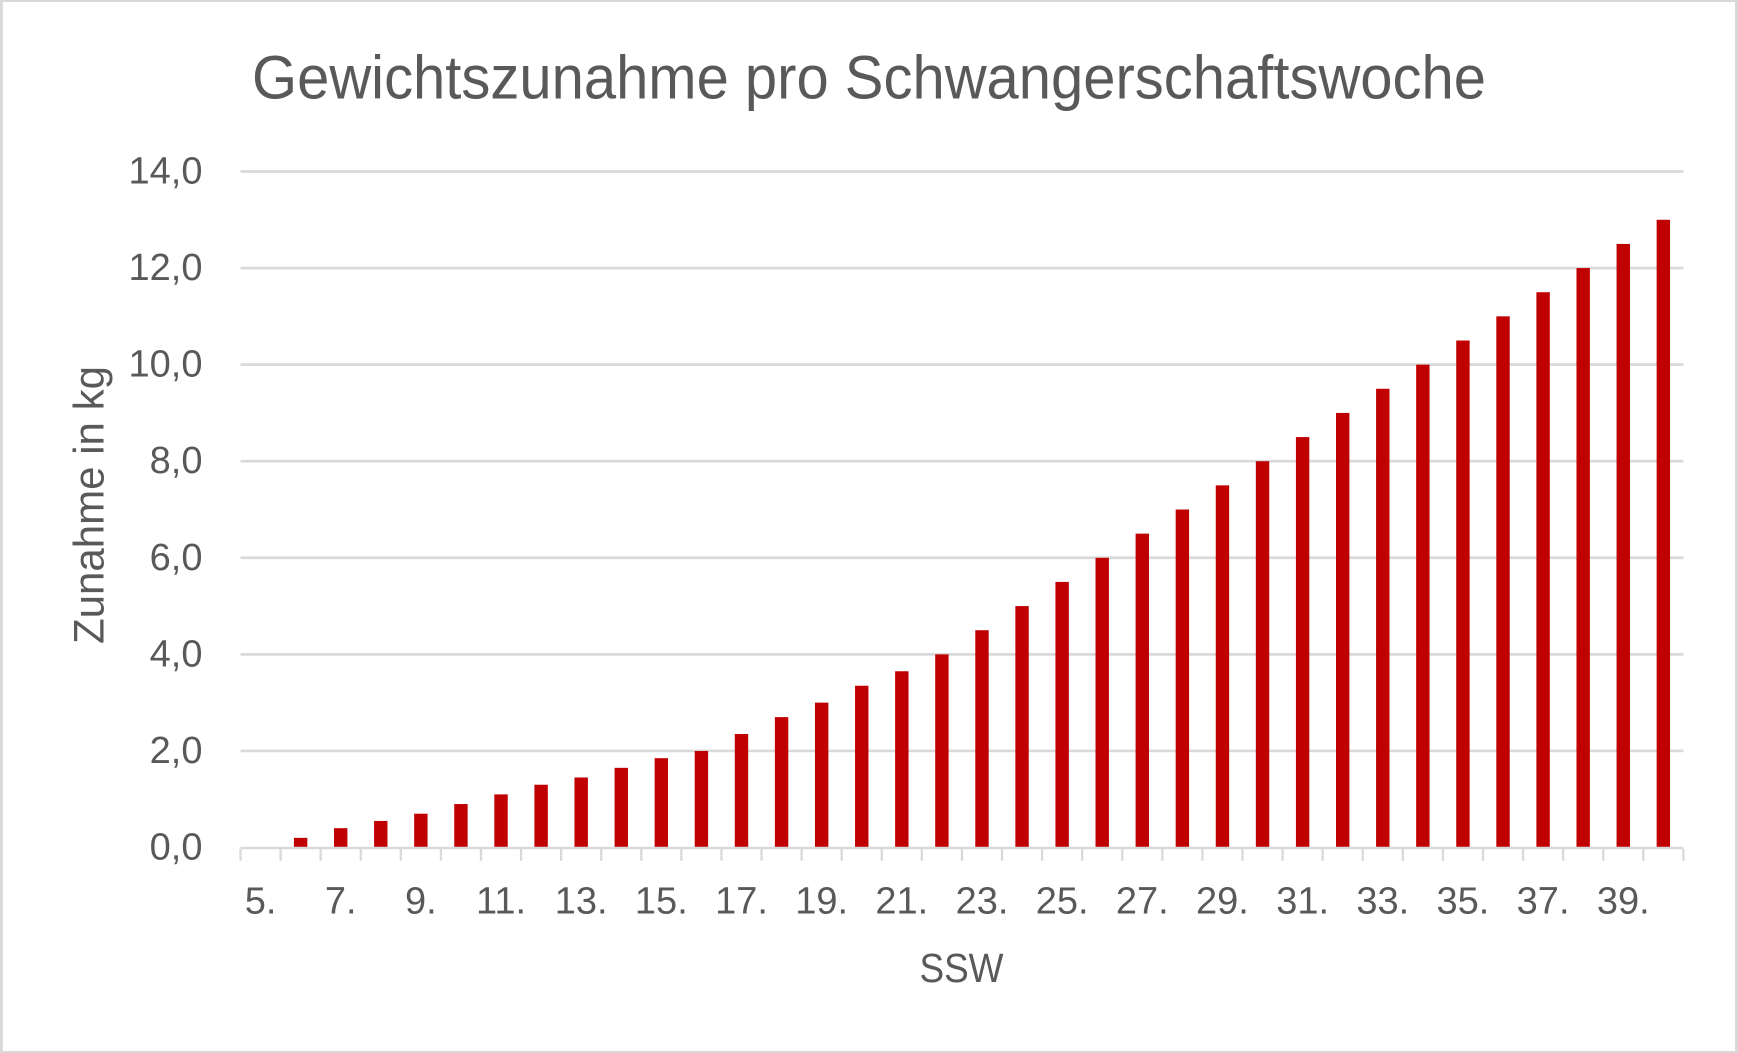 This screenshot has width=1738, height=1053. What do you see at coordinates (501, 902) in the screenshot?
I see `svg-text: 11.` at bounding box center [501, 902].